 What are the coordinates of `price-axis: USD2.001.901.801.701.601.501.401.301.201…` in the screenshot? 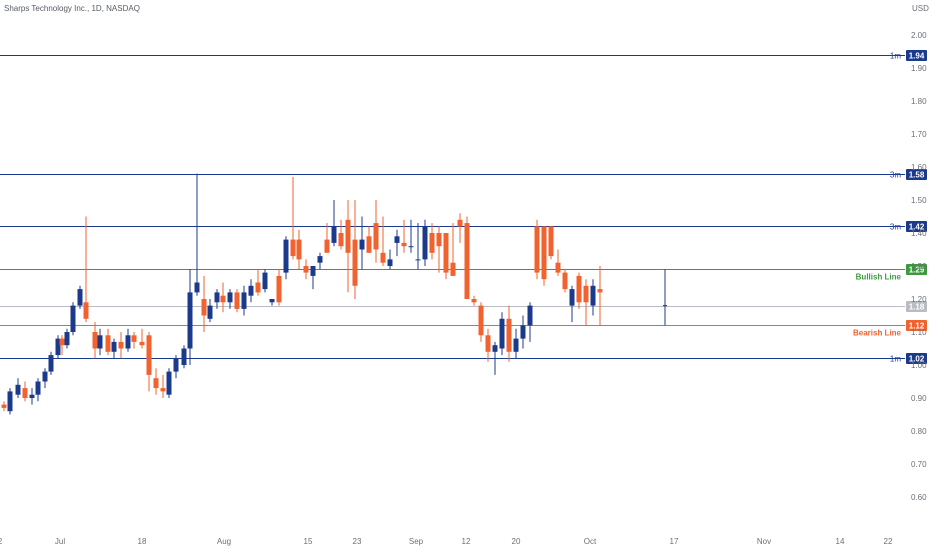 It's located at (920, 253).